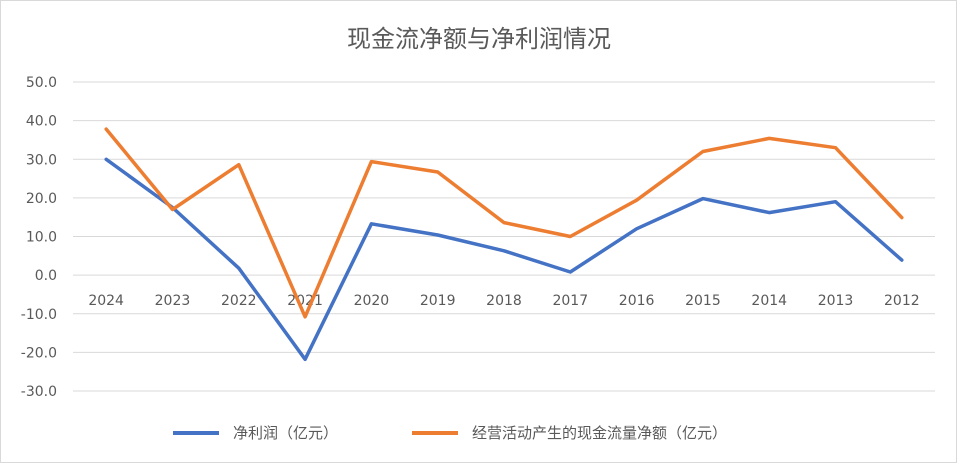 This screenshot has width=957, height=463. I want to click on y-tick-label: -20.0, so click(39, 353).